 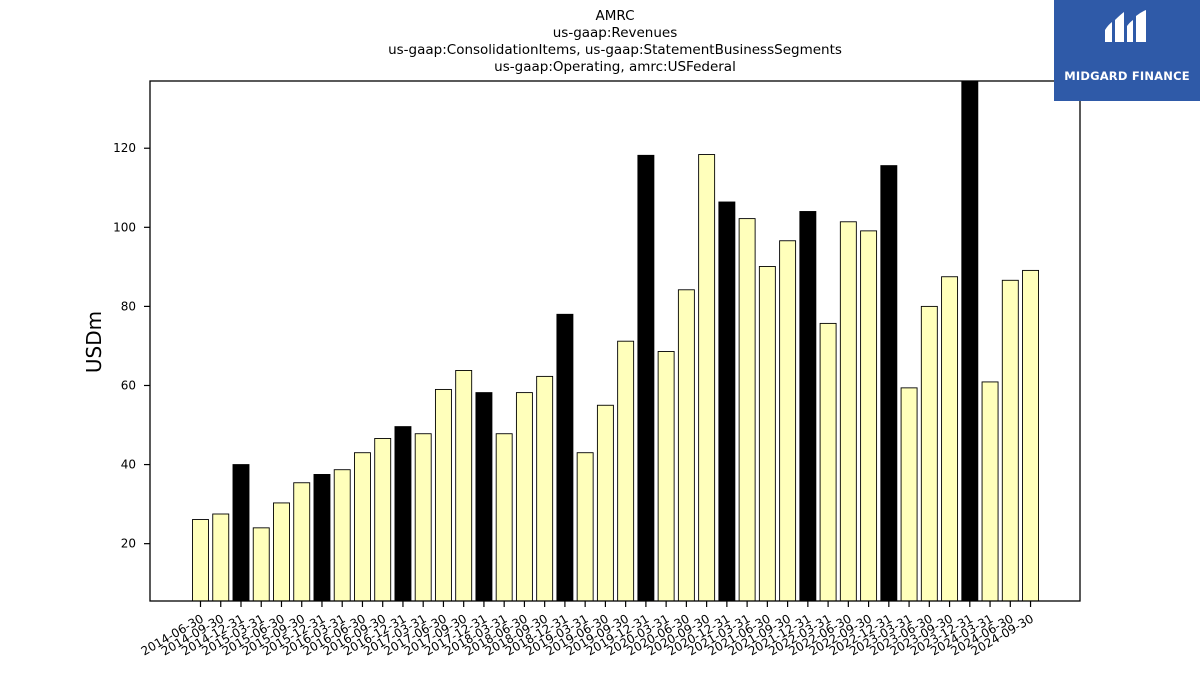 I want to click on midgard-logo-icon, so click(x=1125, y=26).